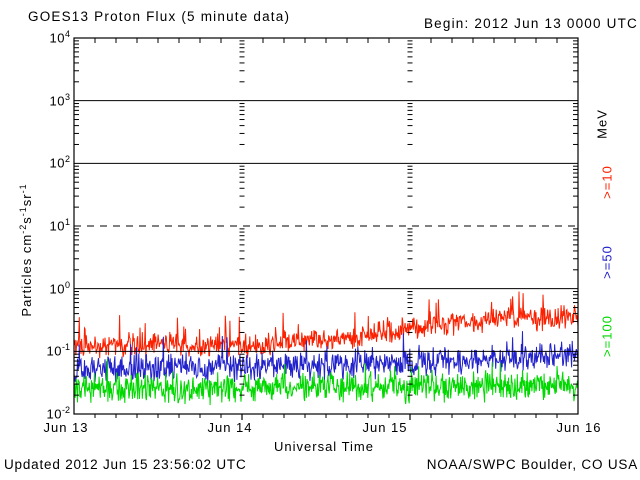  I want to click on y-tick-label-1e0: 10⁰, so click(59, 287).